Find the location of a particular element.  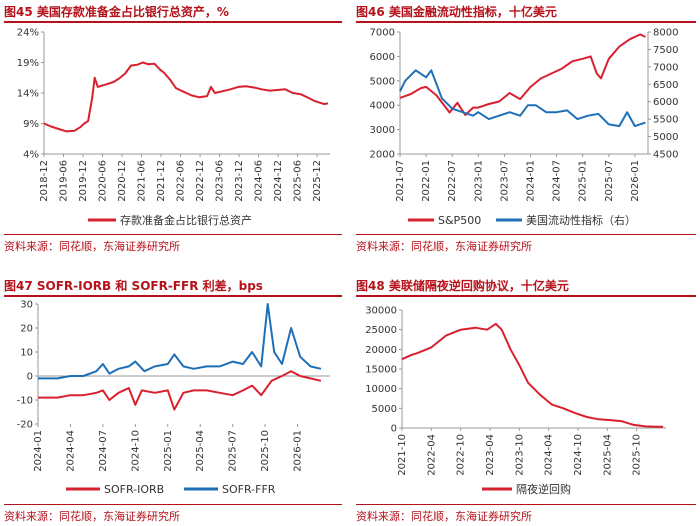

x-tick-label: 2022-07 is located at coordinates (452, 181).